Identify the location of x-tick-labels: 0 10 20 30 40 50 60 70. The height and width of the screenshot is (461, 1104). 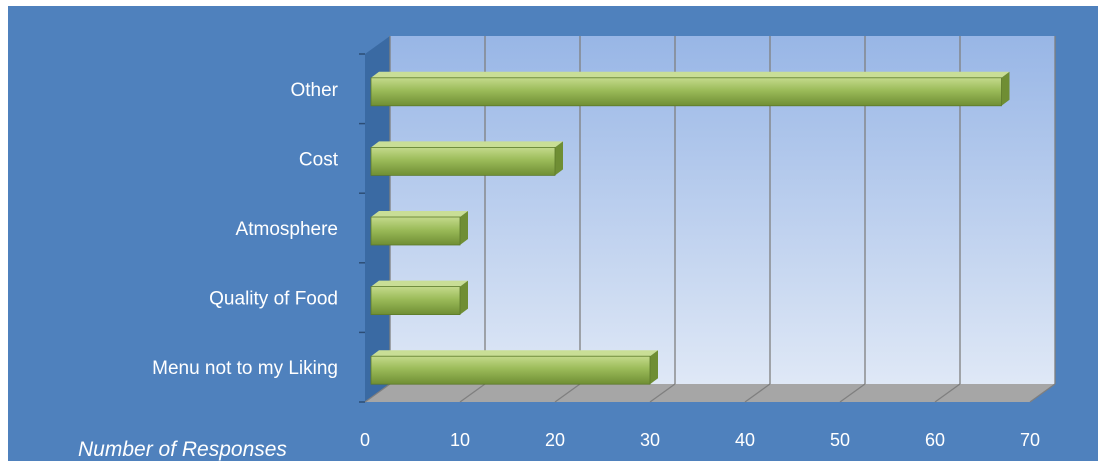
(700, 440).